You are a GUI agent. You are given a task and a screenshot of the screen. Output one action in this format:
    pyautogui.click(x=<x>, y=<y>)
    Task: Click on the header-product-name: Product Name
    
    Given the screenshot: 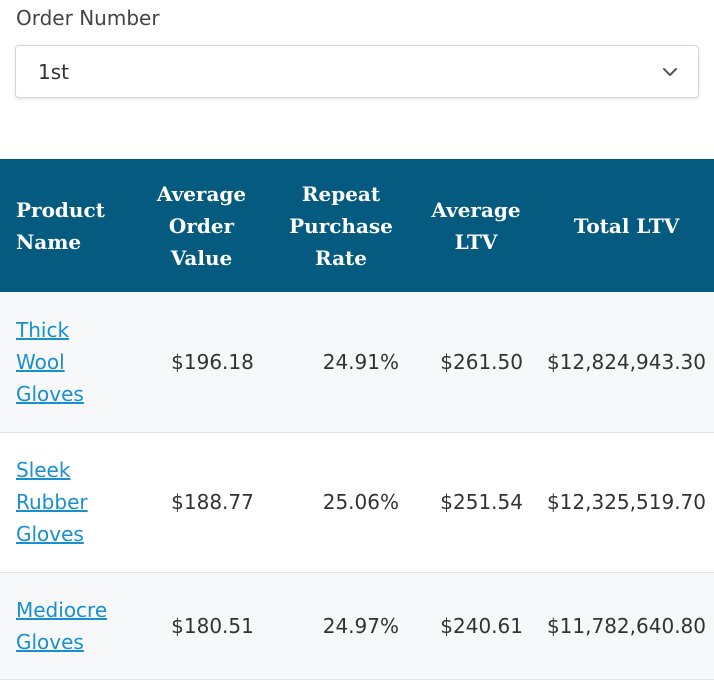 What is the action you would take?
    pyautogui.click(x=60, y=225)
    